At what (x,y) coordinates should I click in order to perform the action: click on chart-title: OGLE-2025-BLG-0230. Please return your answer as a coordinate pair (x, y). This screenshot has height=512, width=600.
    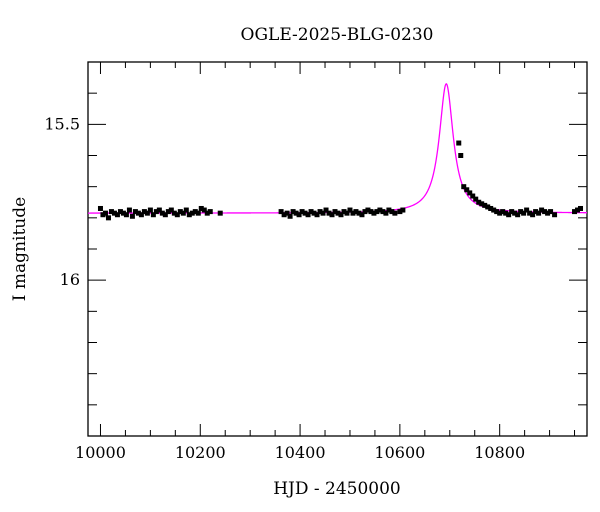
    Looking at the image, I should click on (337, 35).